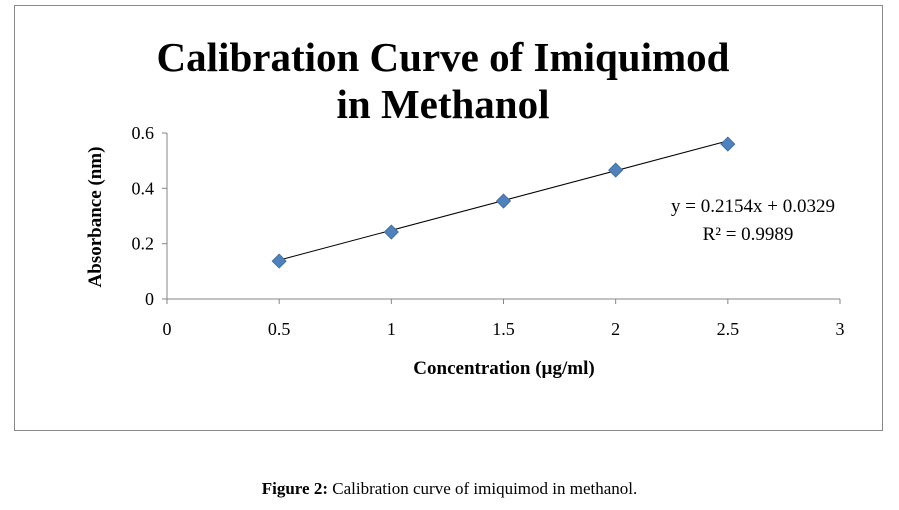 The width and height of the screenshot is (899, 510). What do you see at coordinates (443, 57) in the screenshot?
I see `chart-title-line-1: Calibration Curve of Imiquimod` at bounding box center [443, 57].